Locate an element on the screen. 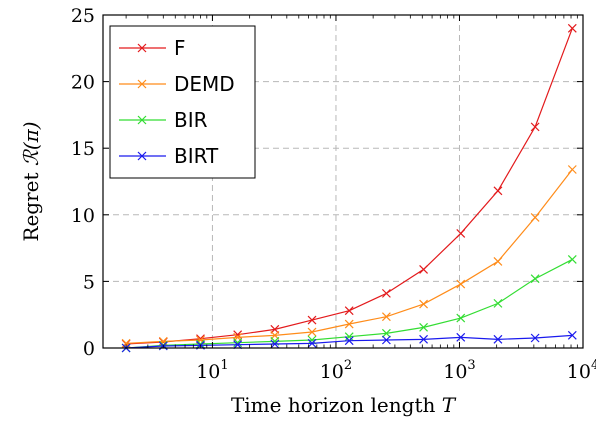 The image size is (596, 421). x-tick-label: 10¹ is located at coordinates (212, 370).